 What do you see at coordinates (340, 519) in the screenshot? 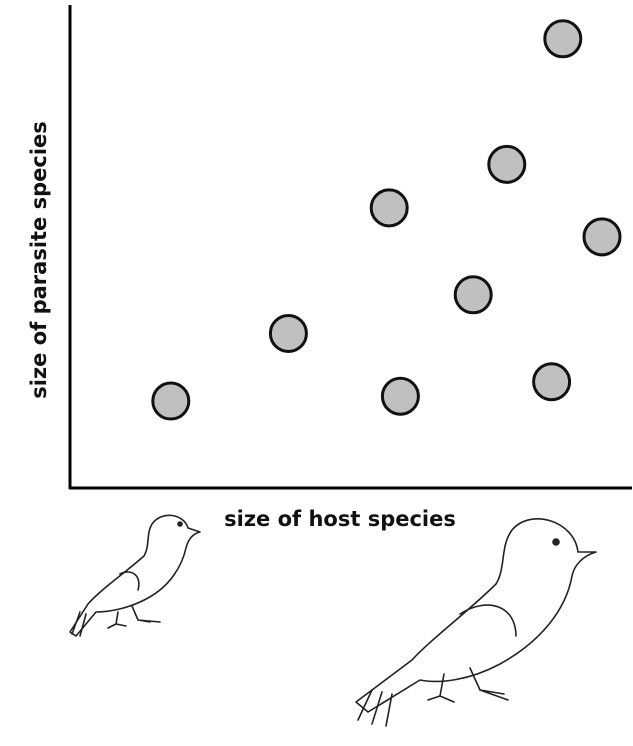
I see `x-axis-label: size of host species` at bounding box center [340, 519].